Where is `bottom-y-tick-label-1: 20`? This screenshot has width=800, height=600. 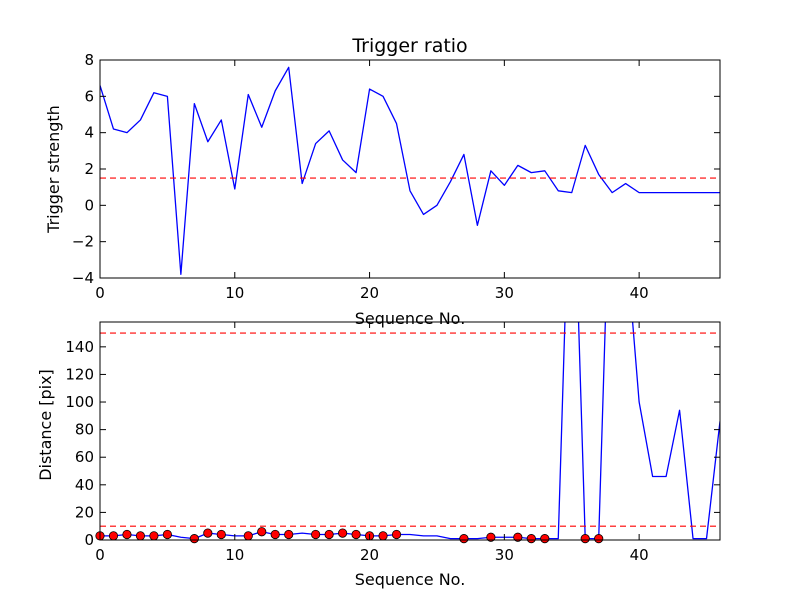
bottom-y-tick-label-1: 20 is located at coordinates (84, 512).